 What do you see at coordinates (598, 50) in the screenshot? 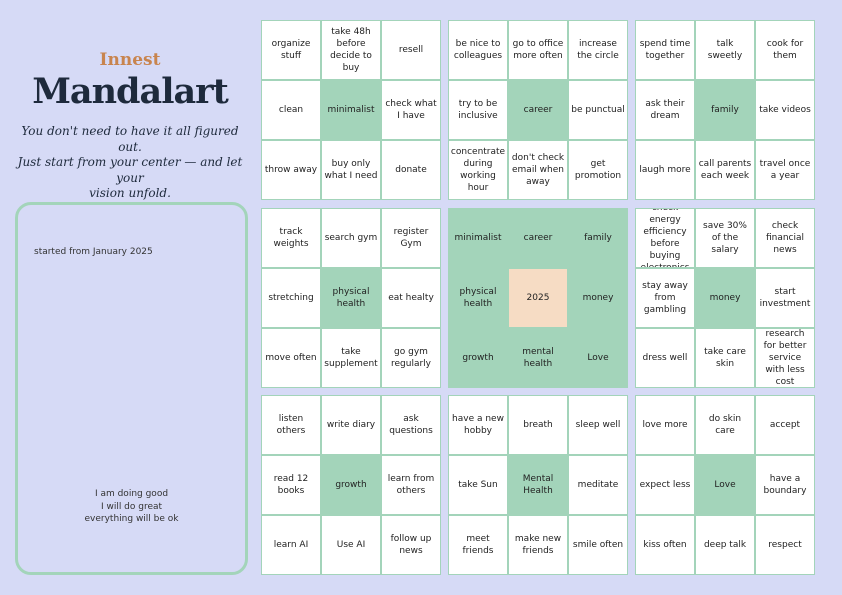
I see `goal-cell: increase the circle` at bounding box center [598, 50].